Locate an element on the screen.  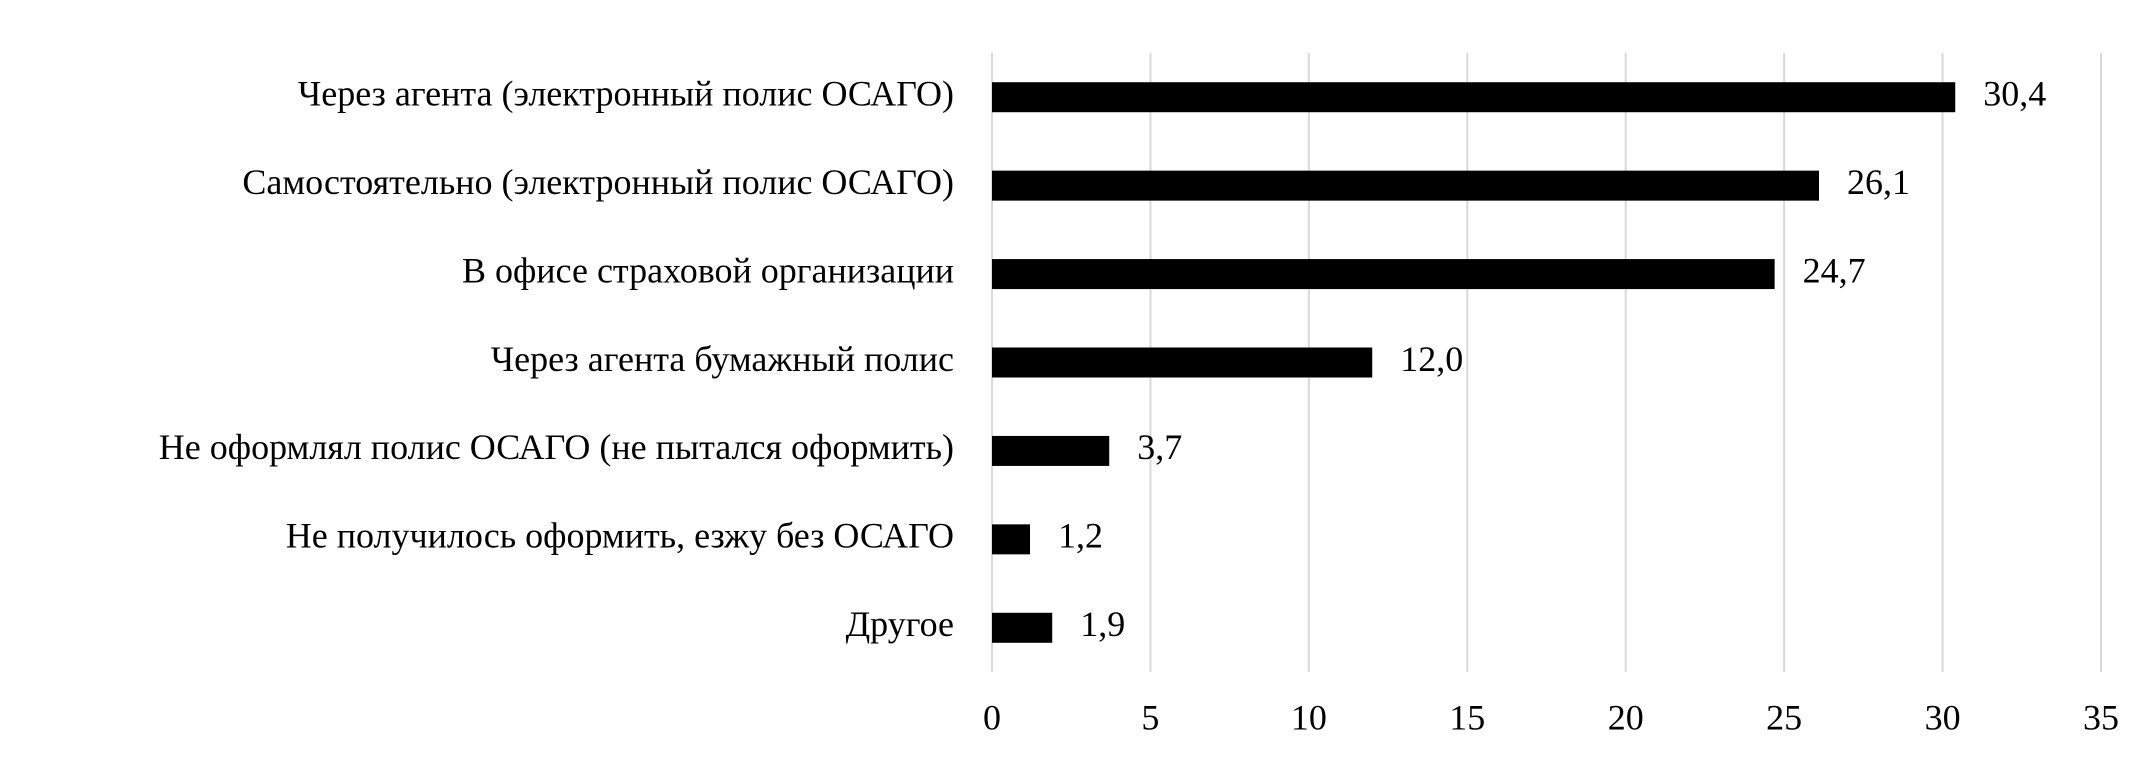
x-tick-label: 10 is located at coordinates (1309, 717).